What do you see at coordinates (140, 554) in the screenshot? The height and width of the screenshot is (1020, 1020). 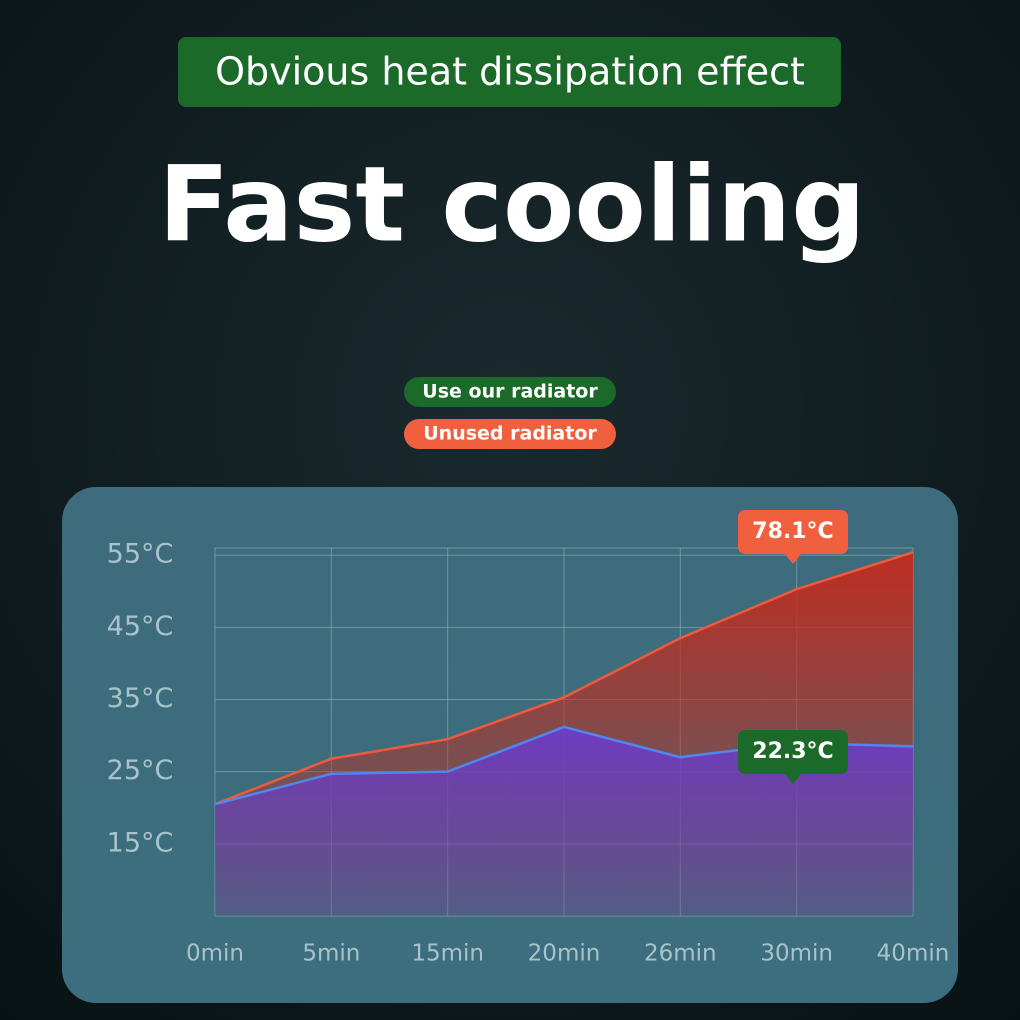 I see `y-tick-label: 55°C` at bounding box center [140, 554].